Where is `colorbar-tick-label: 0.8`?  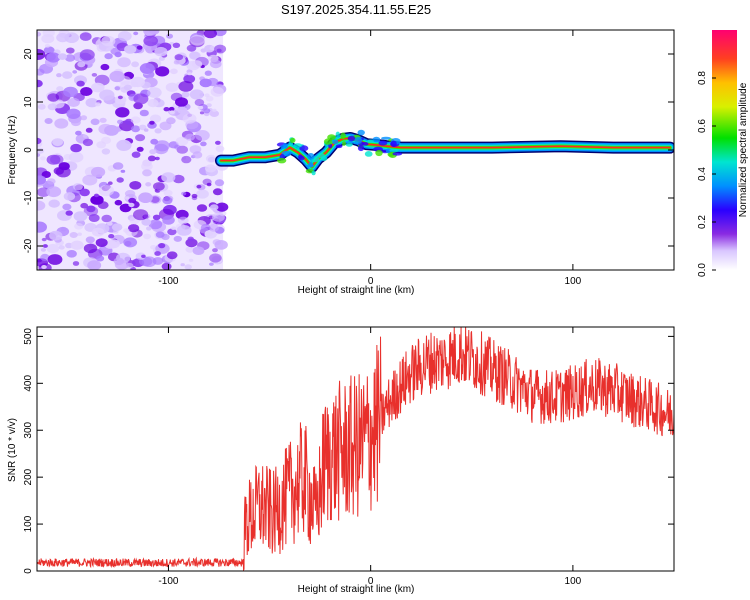 colorbar-tick-label: 0.8 is located at coordinates (702, 78).